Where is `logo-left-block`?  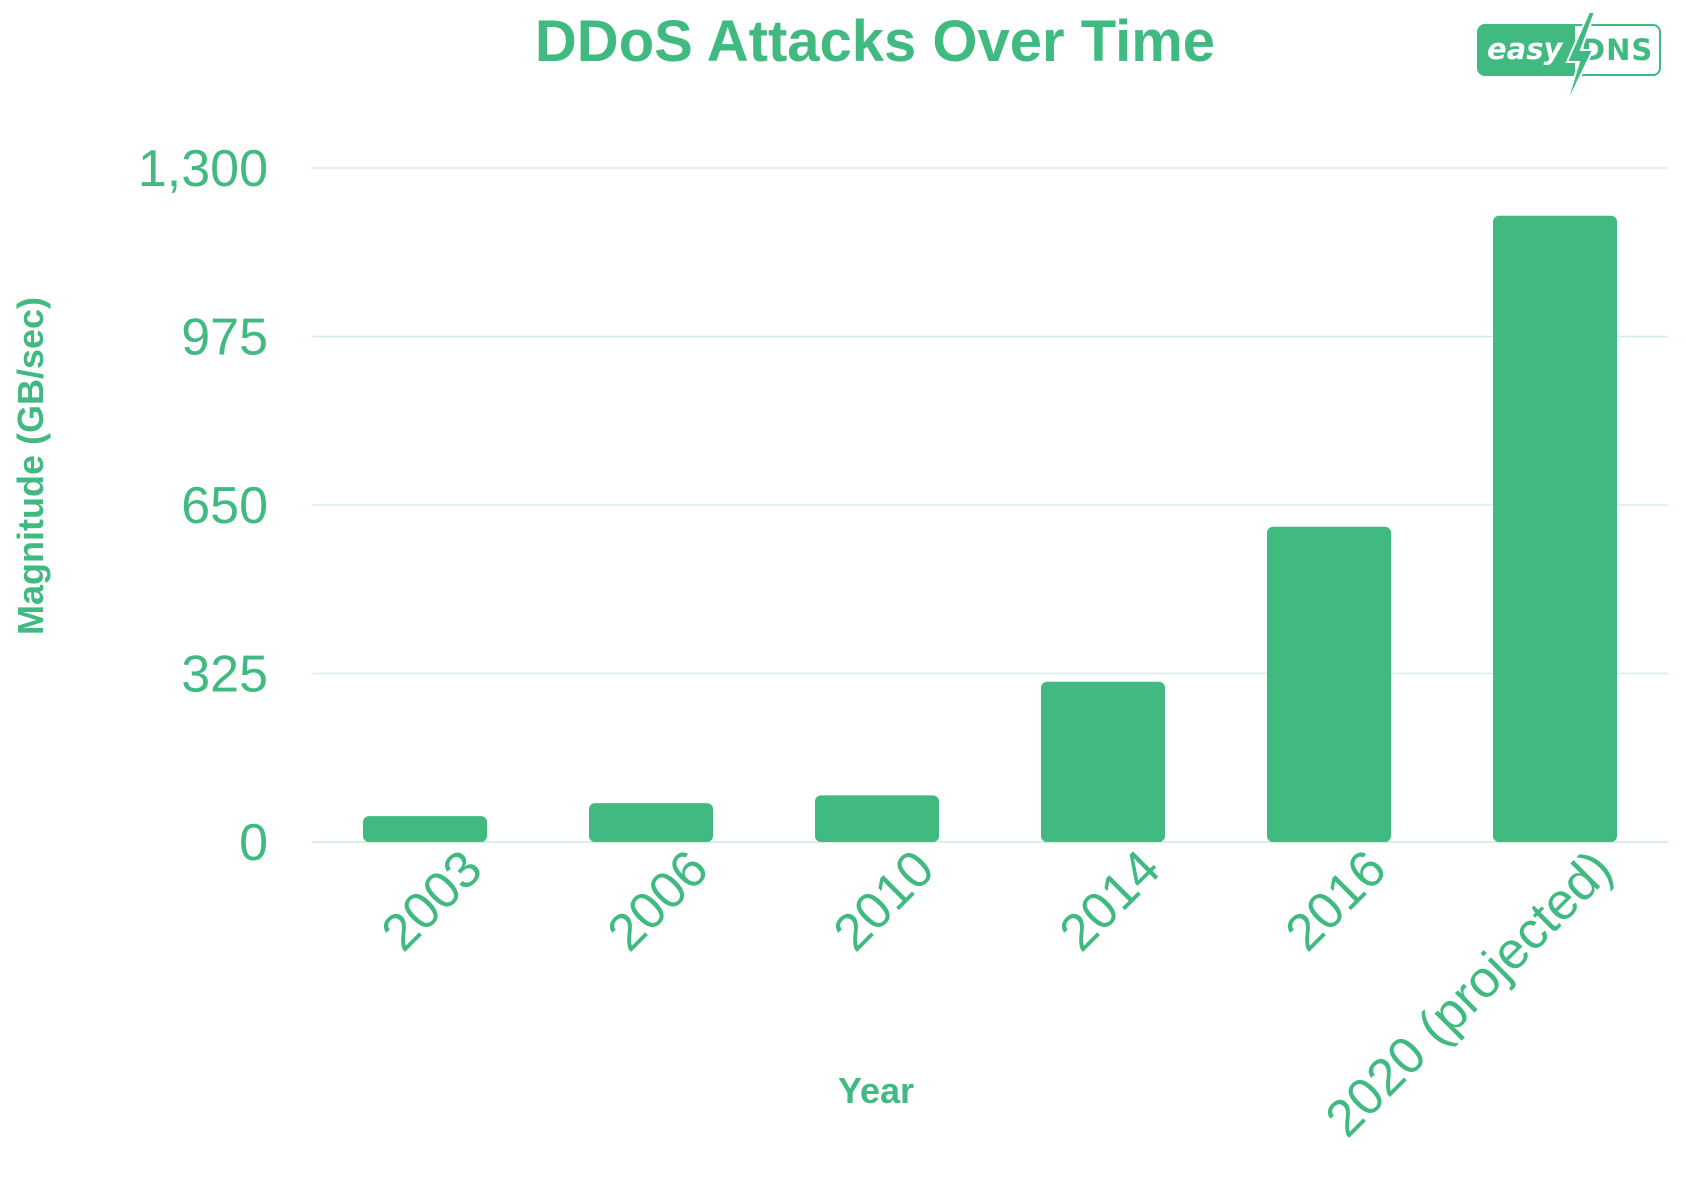 logo-left-block is located at coordinates (1526, 50).